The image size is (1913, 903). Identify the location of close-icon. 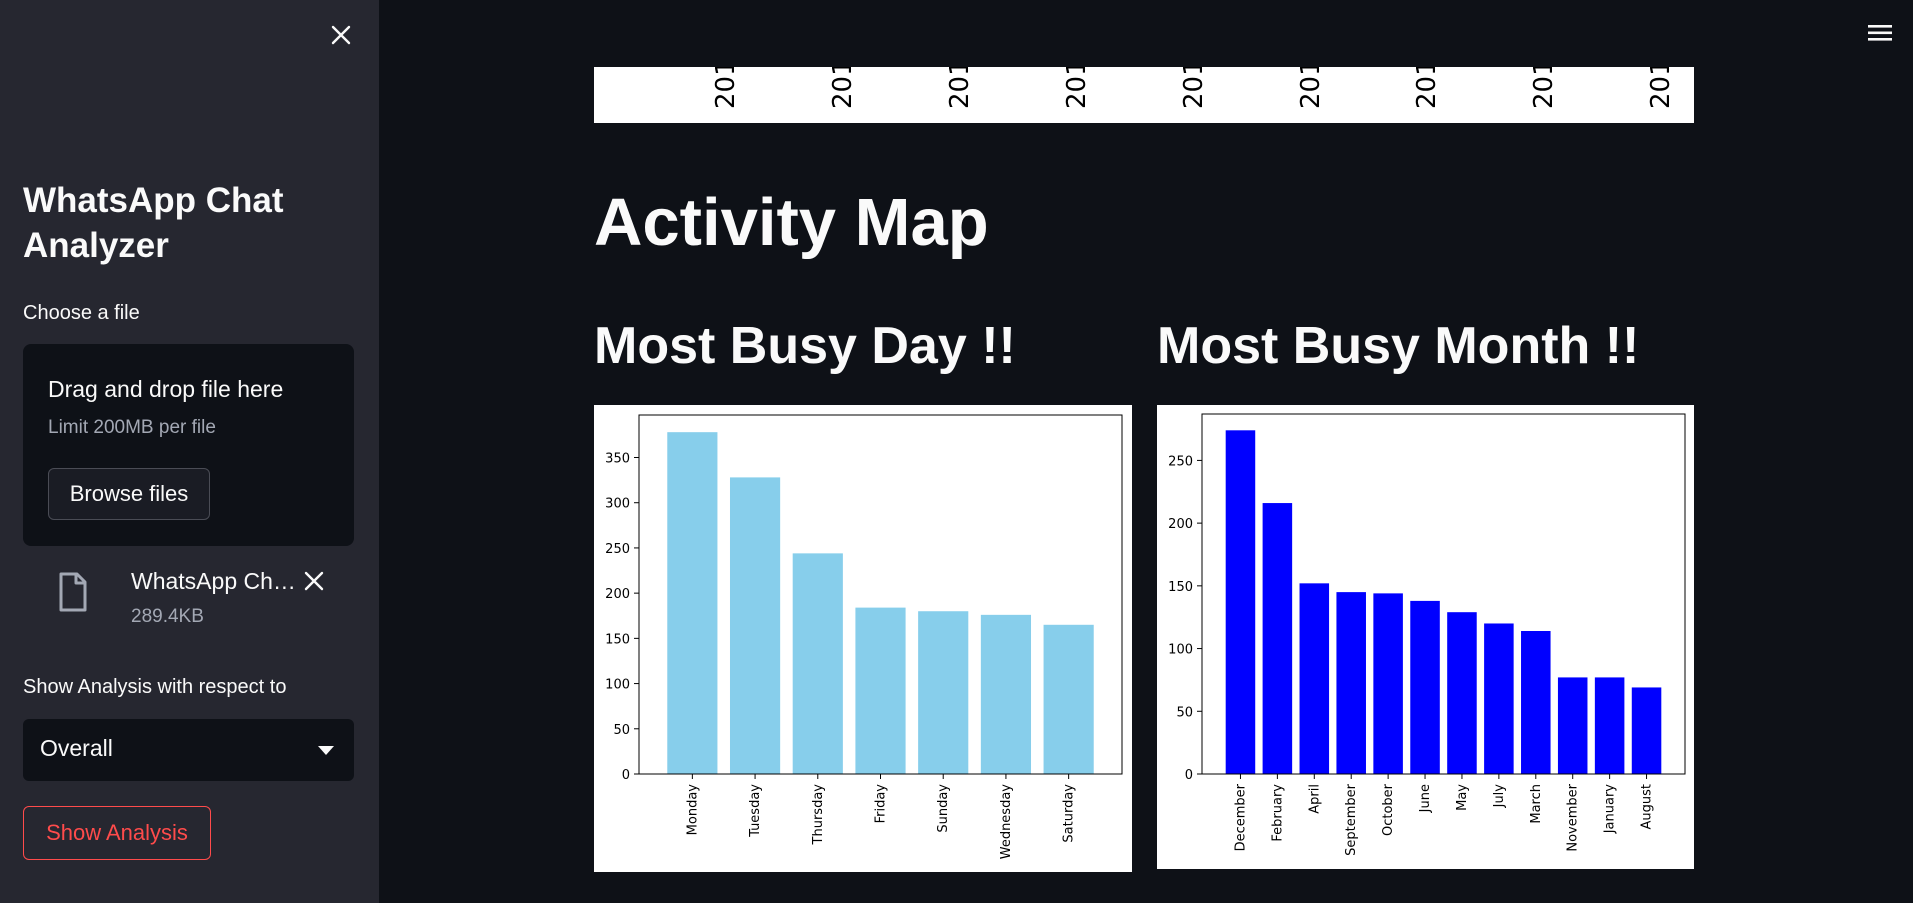
(341, 35).